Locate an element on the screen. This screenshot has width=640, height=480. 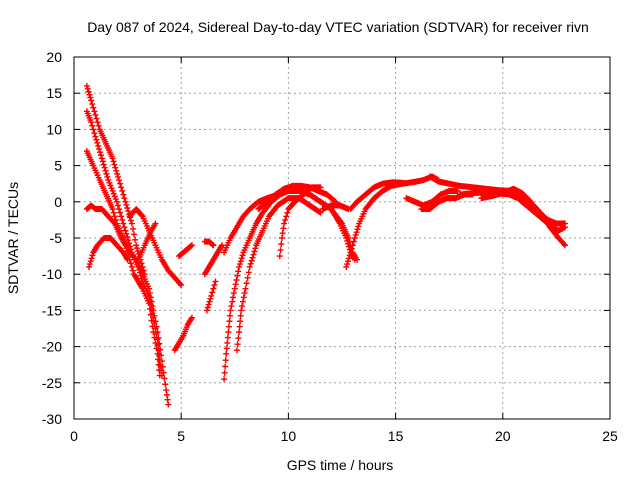
y-axis-label: SDTVAR / TECUs is located at coordinates (13, 238).